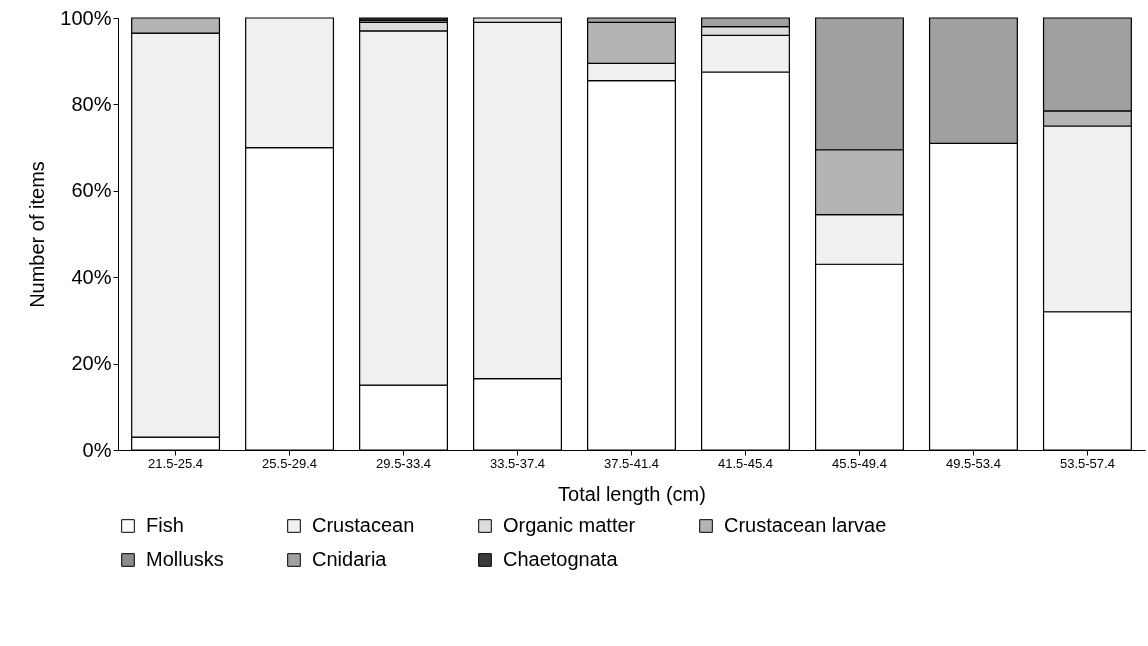  What do you see at coordinates (403, 463) in the screenshot?
I see `x-tick-label: 29.5-33.4` at bounding box center [403, 463].